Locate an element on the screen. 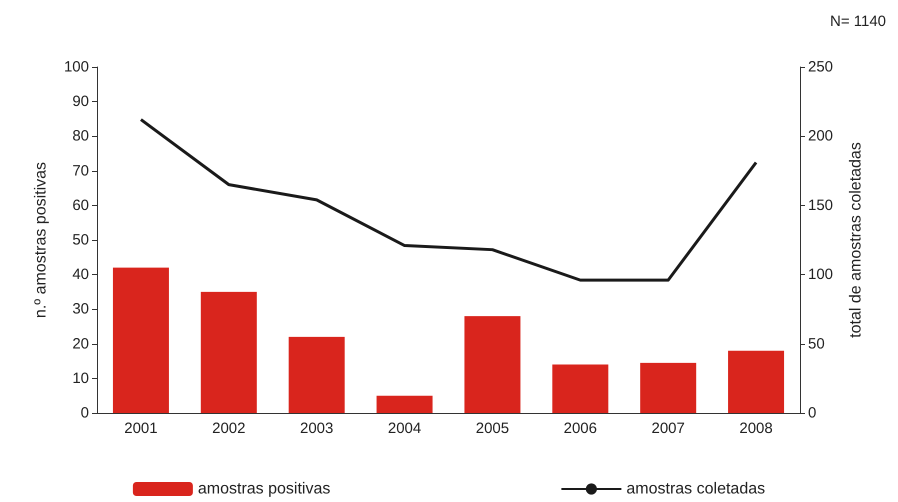 The image size is (898, 502). y-tick-label: 40 is located at coordinates (80, 275).